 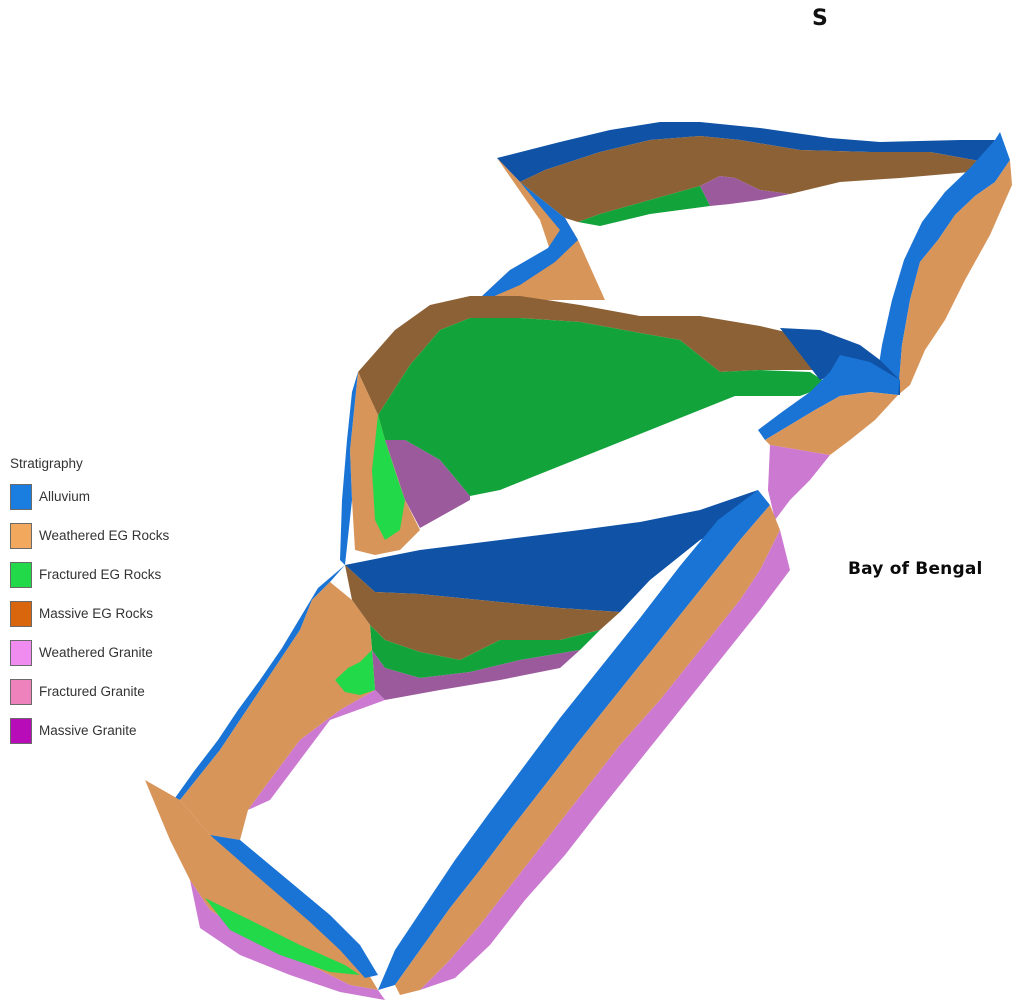 What do you see at coordinates (915, 569) in the screenshot?
I see `sea-label: Bay of Bengal` at bounding box center [915, 569].